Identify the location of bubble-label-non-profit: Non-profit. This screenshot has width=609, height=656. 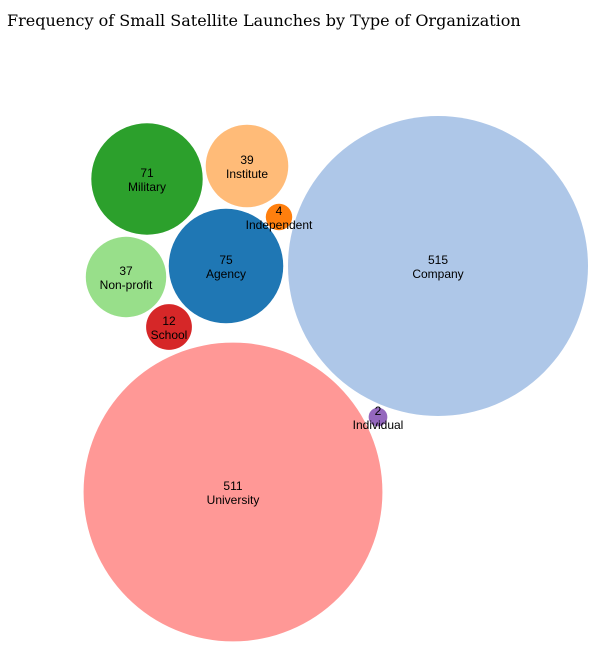
(126, 285).